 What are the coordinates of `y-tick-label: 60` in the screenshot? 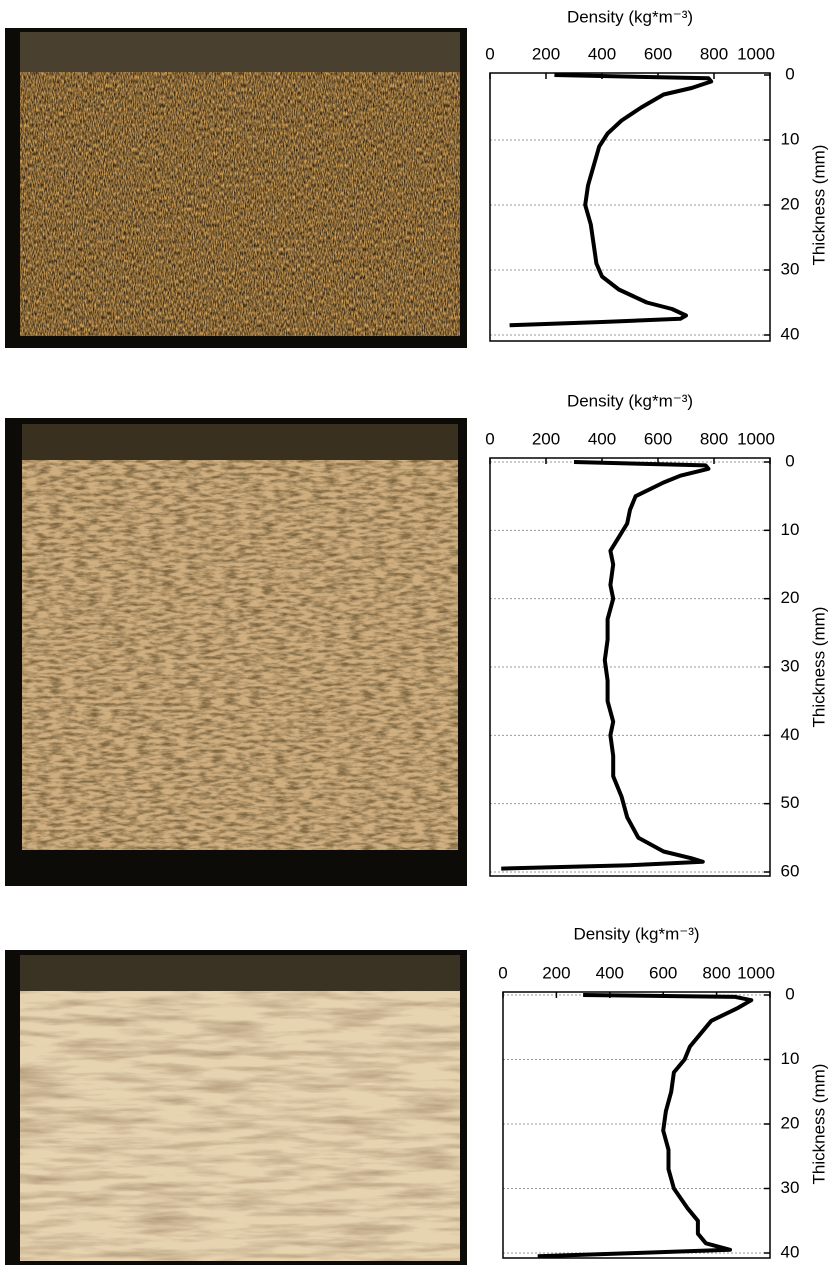 It's located at (790, 870).